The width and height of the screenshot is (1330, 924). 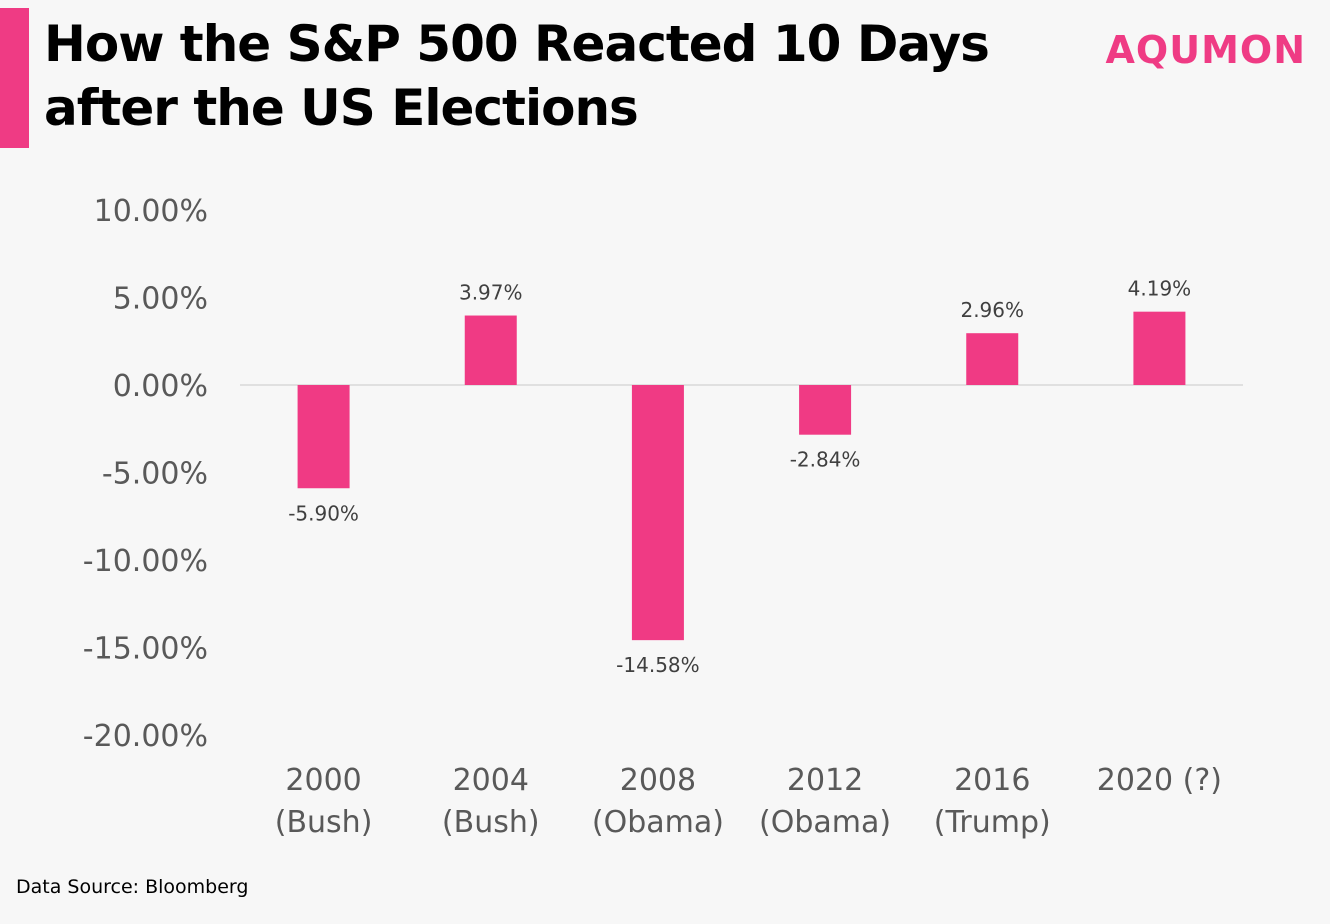 What do you see at coordinates (1159, 780) in the screenshot?
I see `x-tick-label: 2020 (?)` at bounding box center [1159, 780].